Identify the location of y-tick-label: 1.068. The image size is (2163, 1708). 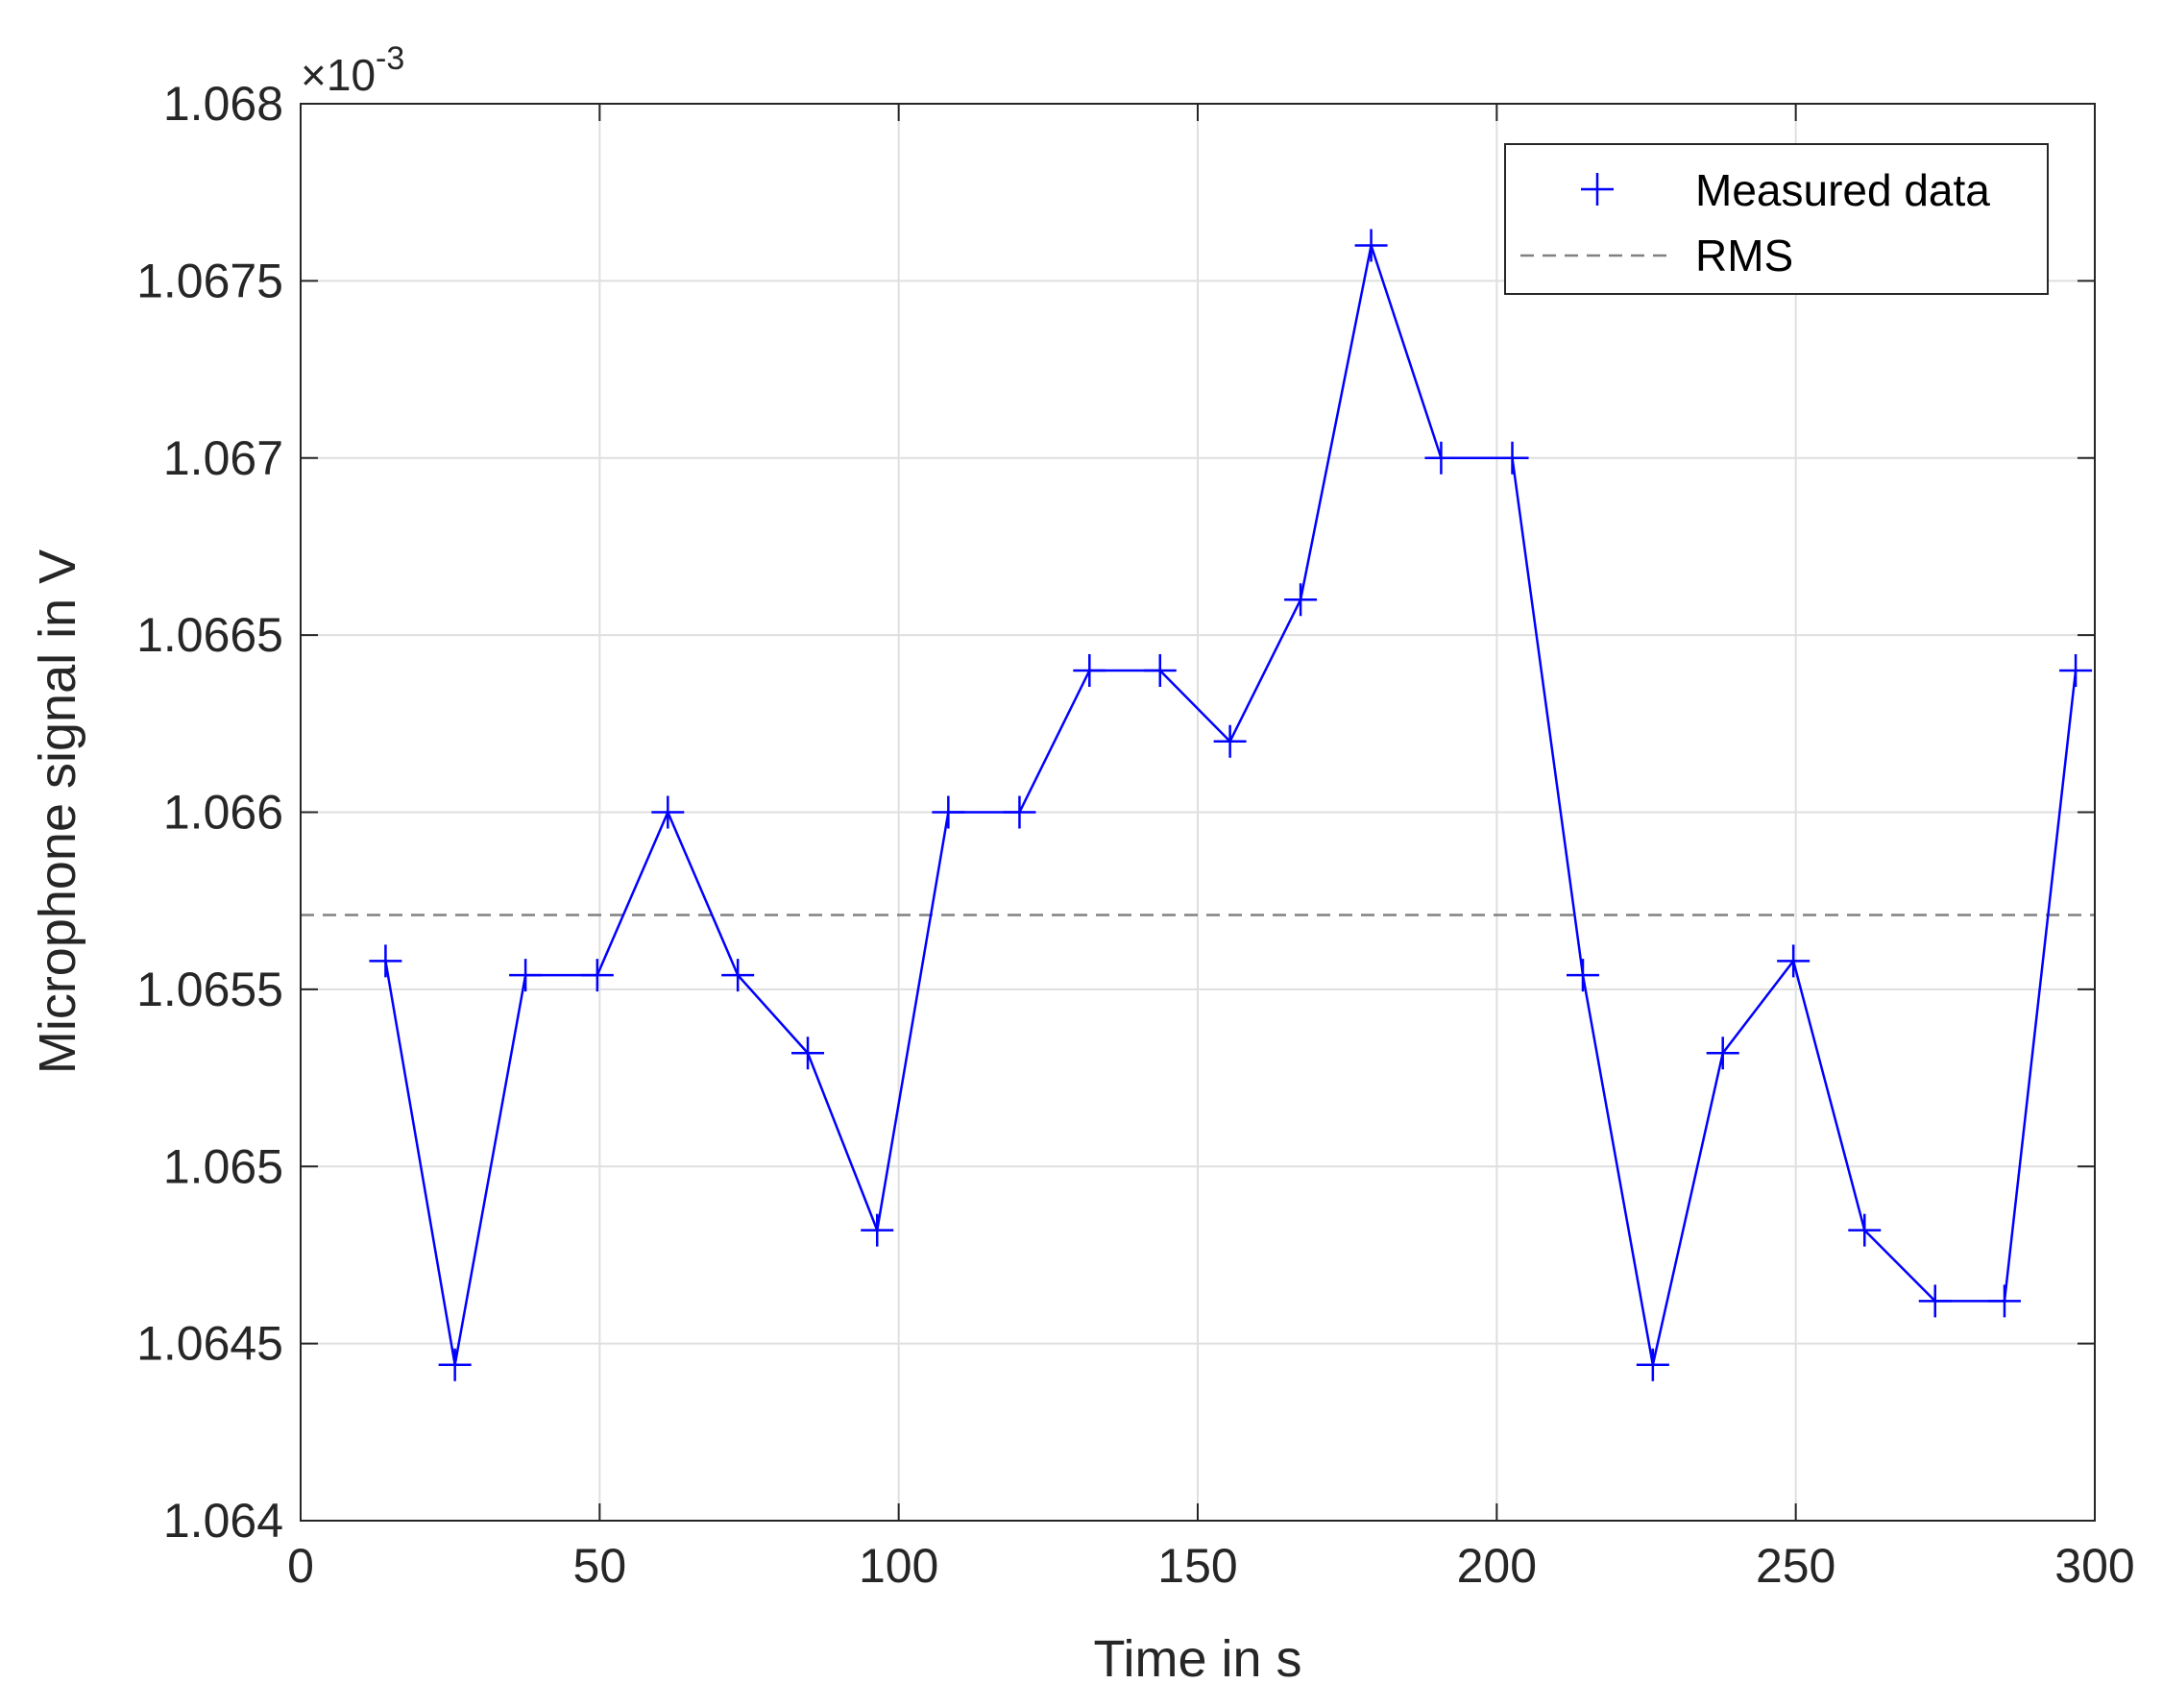
(223, 104).